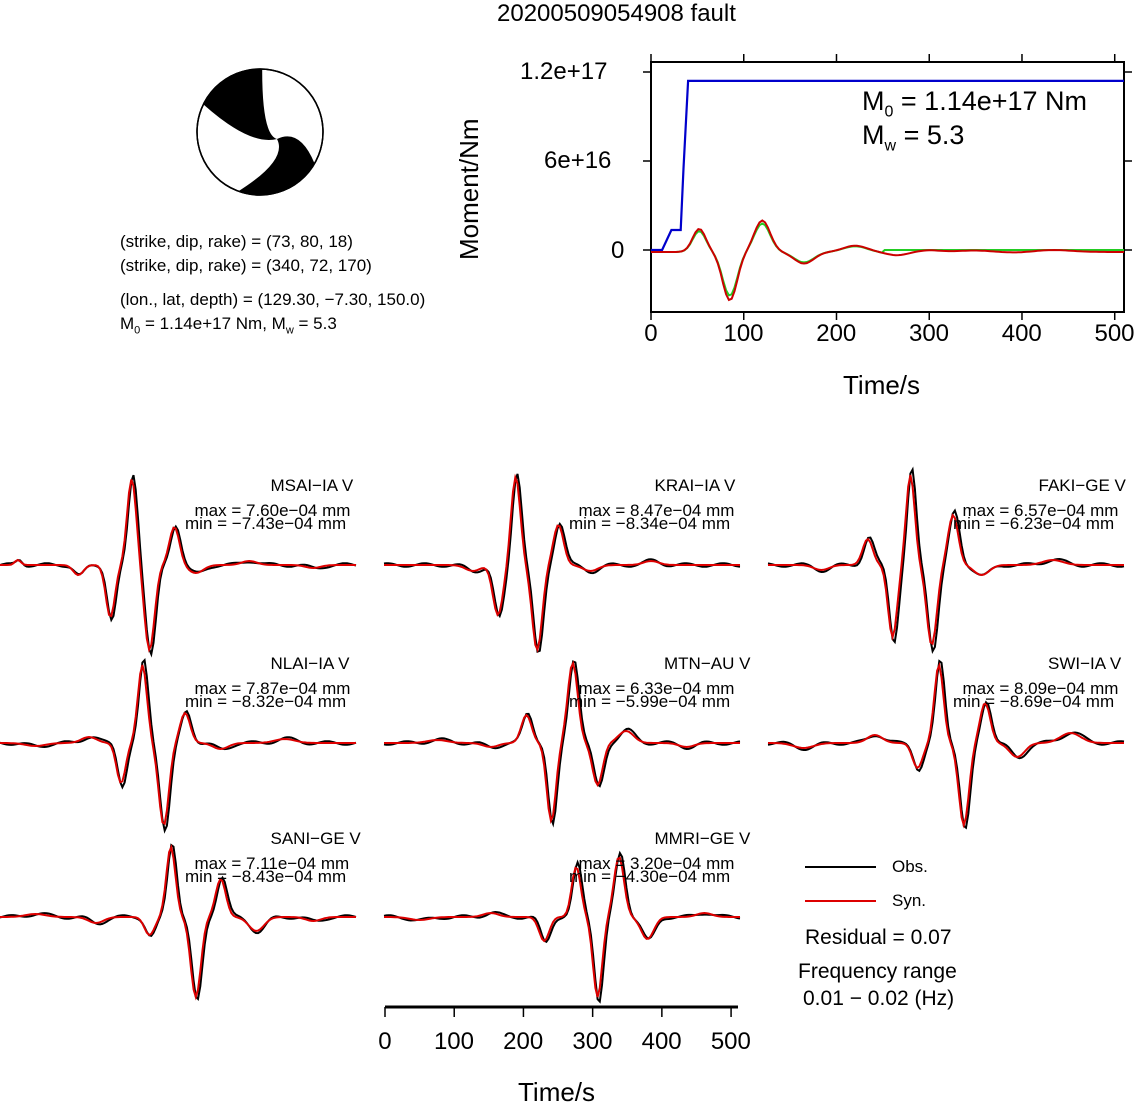 Image resolution: width=1137 pixels, height=1108 pixels. Describe the element at coordinates (873, 101) in the screenshot. I see `moment-m0-m: M` at that location.